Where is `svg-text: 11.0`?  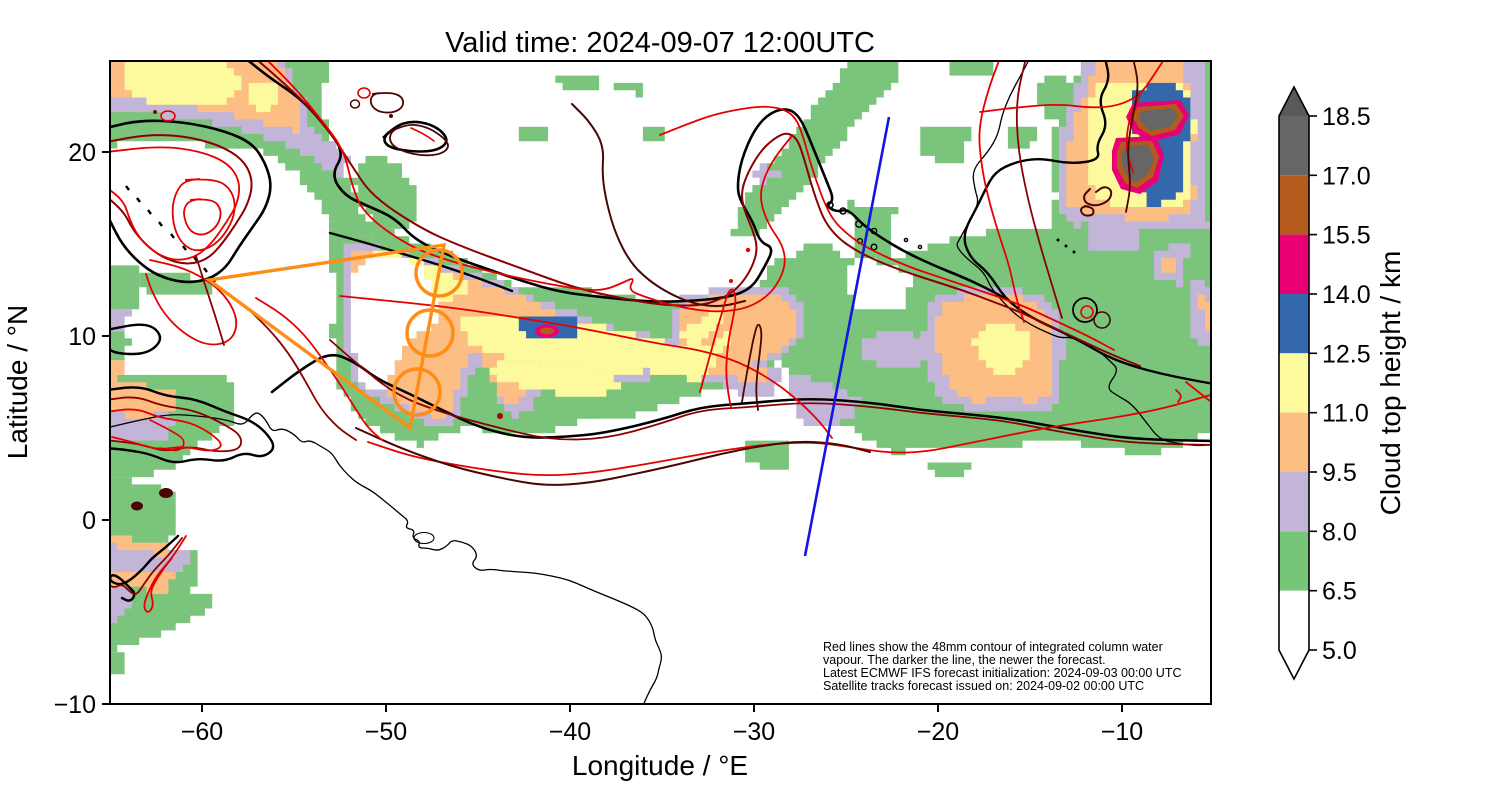 svg-text: 11.0 is located at coordinates (1345, 414).